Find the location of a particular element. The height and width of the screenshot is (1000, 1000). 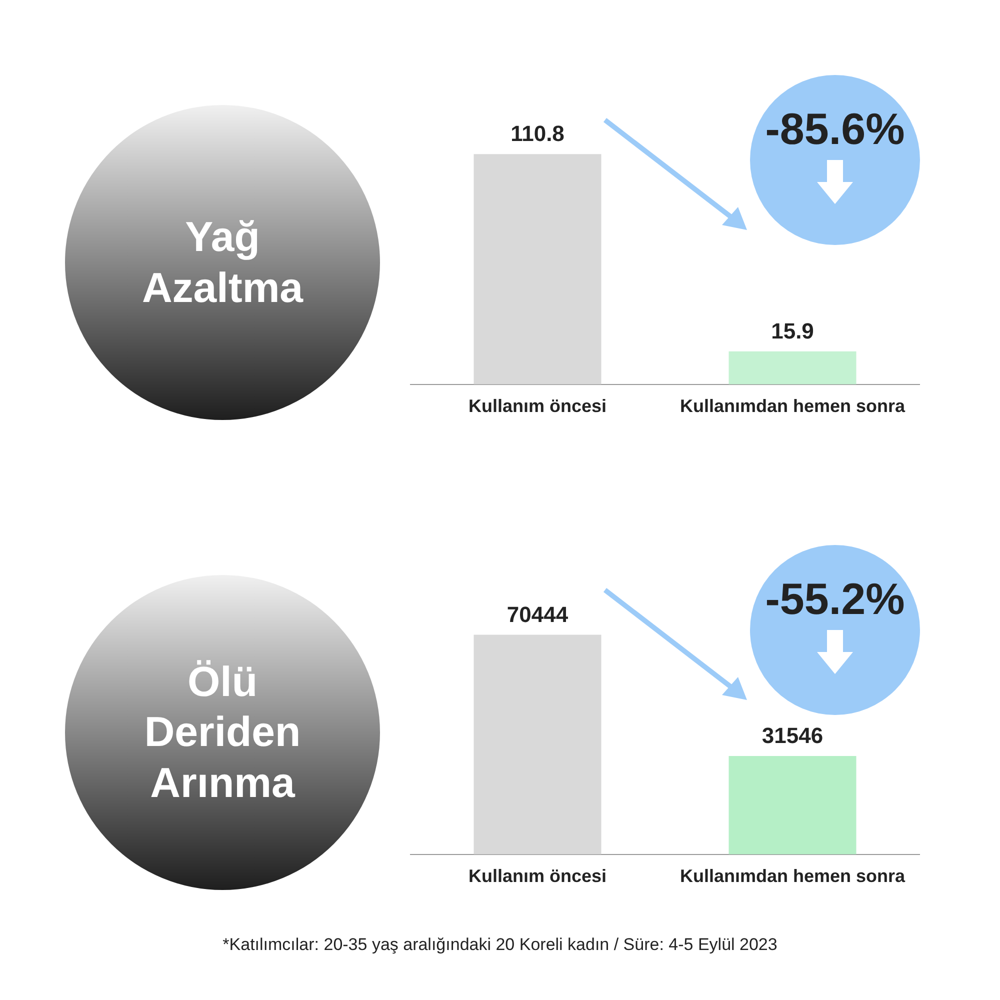

data-label: 70444 is located at coordinates (537, 614).